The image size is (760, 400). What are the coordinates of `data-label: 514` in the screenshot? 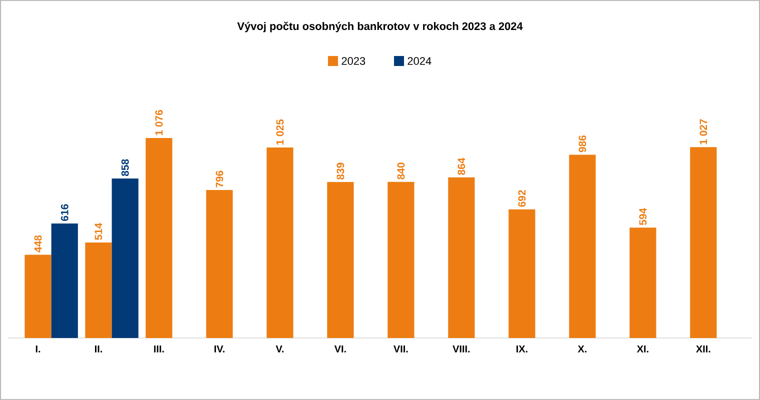 It's located at (98, 231).